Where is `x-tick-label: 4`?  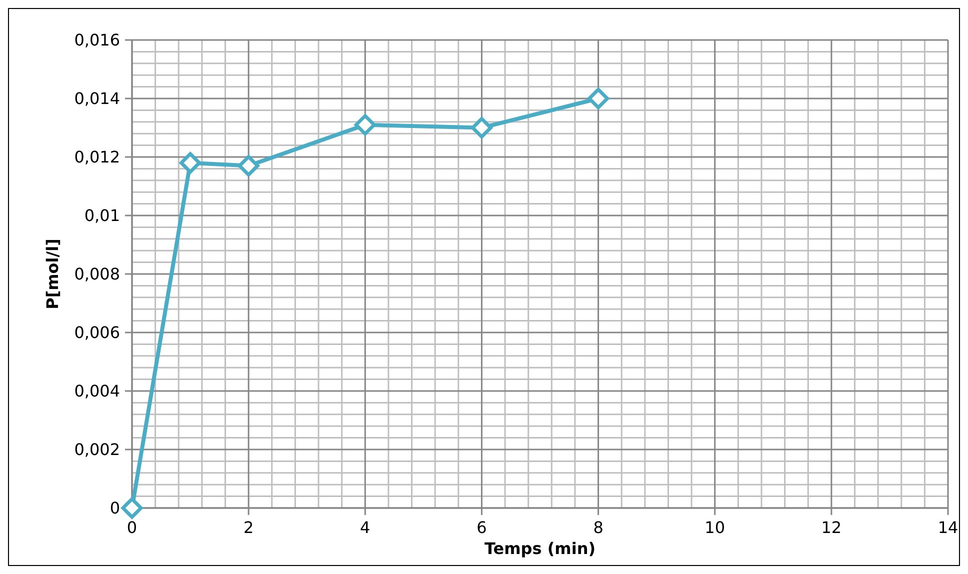 x-tick-label: 4 is located at coordinates (365, 527).